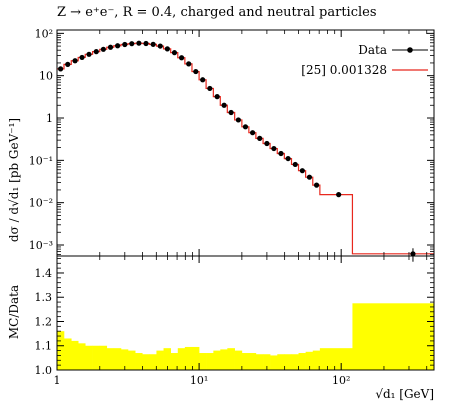 The height and width of the screenshot is (407, 450). I want to click on ratio-band, so click(246, 336).